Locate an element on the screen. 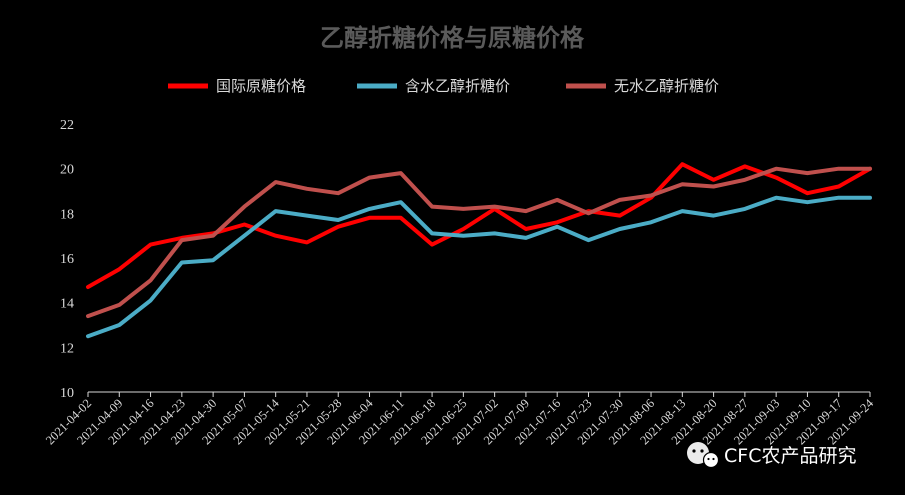  y-axis-ticks: 10 12 14 16 18 20 22 is located at coordinates (67, 259).